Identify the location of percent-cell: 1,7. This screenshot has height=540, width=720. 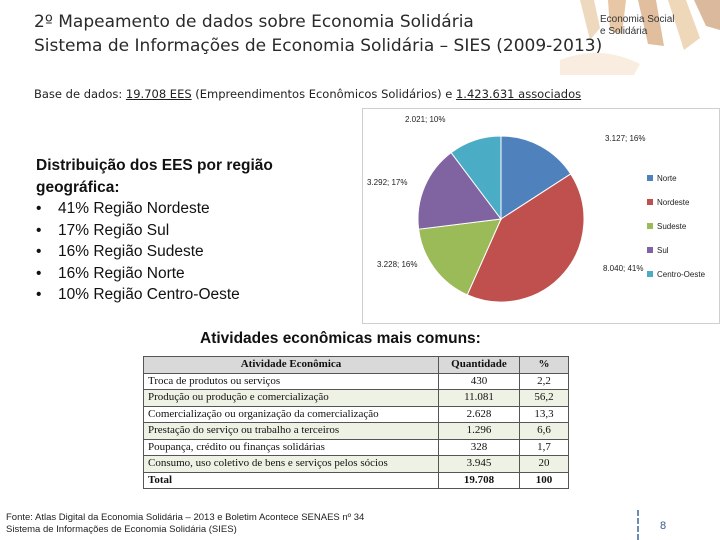
(544, 447).